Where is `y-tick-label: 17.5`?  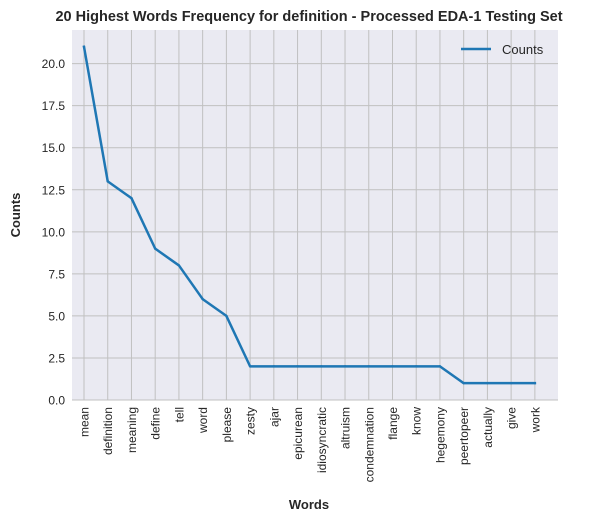
y-tick-label: 17.5 is located at coordinates (54, 106).